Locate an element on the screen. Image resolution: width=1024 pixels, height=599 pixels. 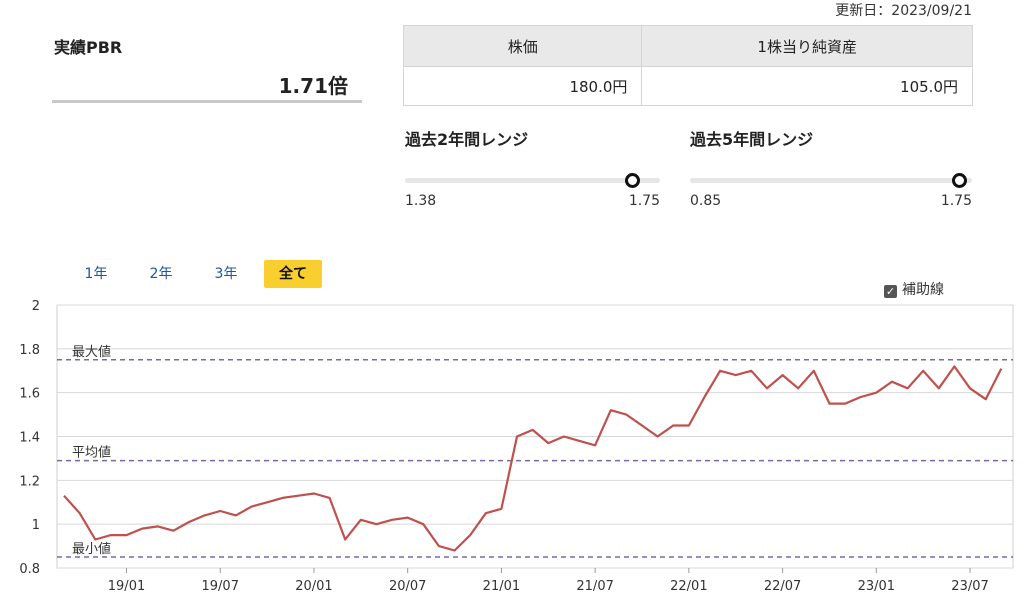
pbr-value: 1.71倍 is located at coordinates (313, 86).